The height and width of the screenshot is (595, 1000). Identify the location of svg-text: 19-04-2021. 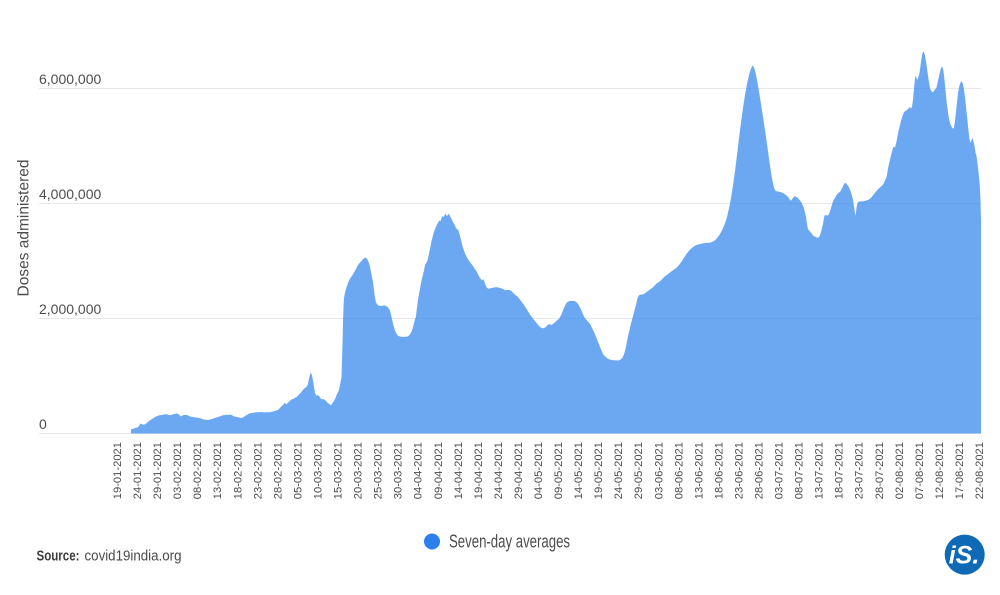
(479, 470).